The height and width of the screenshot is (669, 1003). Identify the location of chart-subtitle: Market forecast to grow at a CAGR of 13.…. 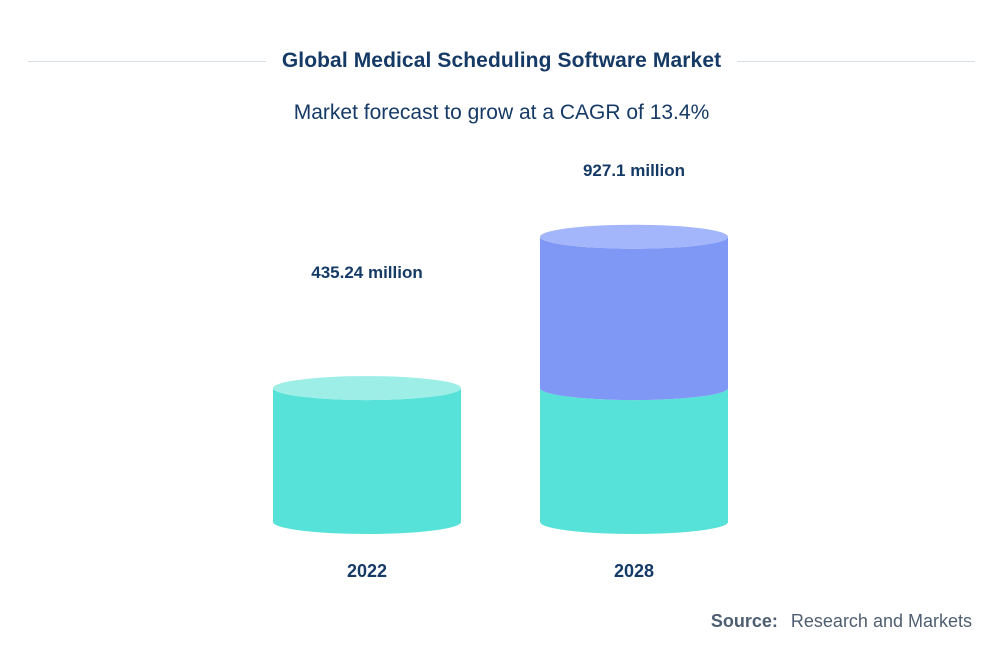
(501, 112).